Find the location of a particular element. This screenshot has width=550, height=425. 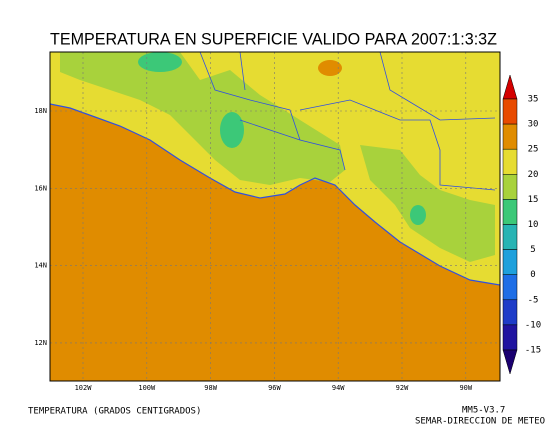

lat-label: 12N is located at coordinates (40, 343).